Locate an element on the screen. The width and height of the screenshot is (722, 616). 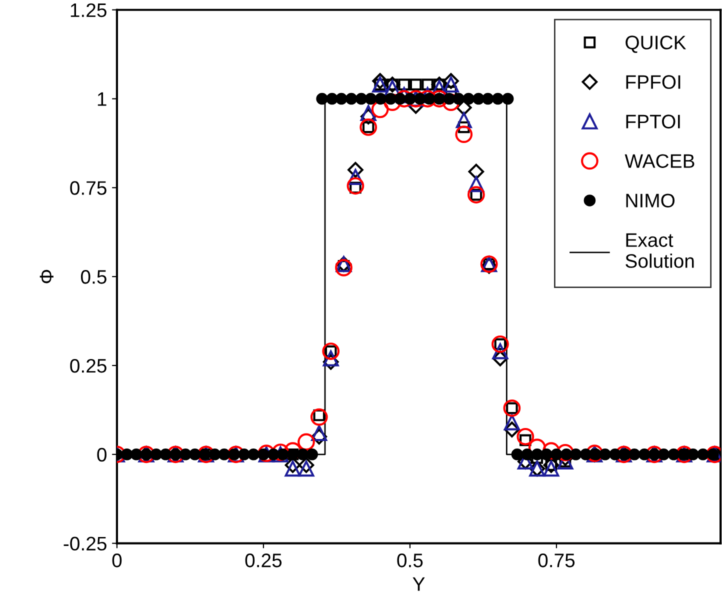
legend-label: Exact Solution is located at coordinates (660, 250).